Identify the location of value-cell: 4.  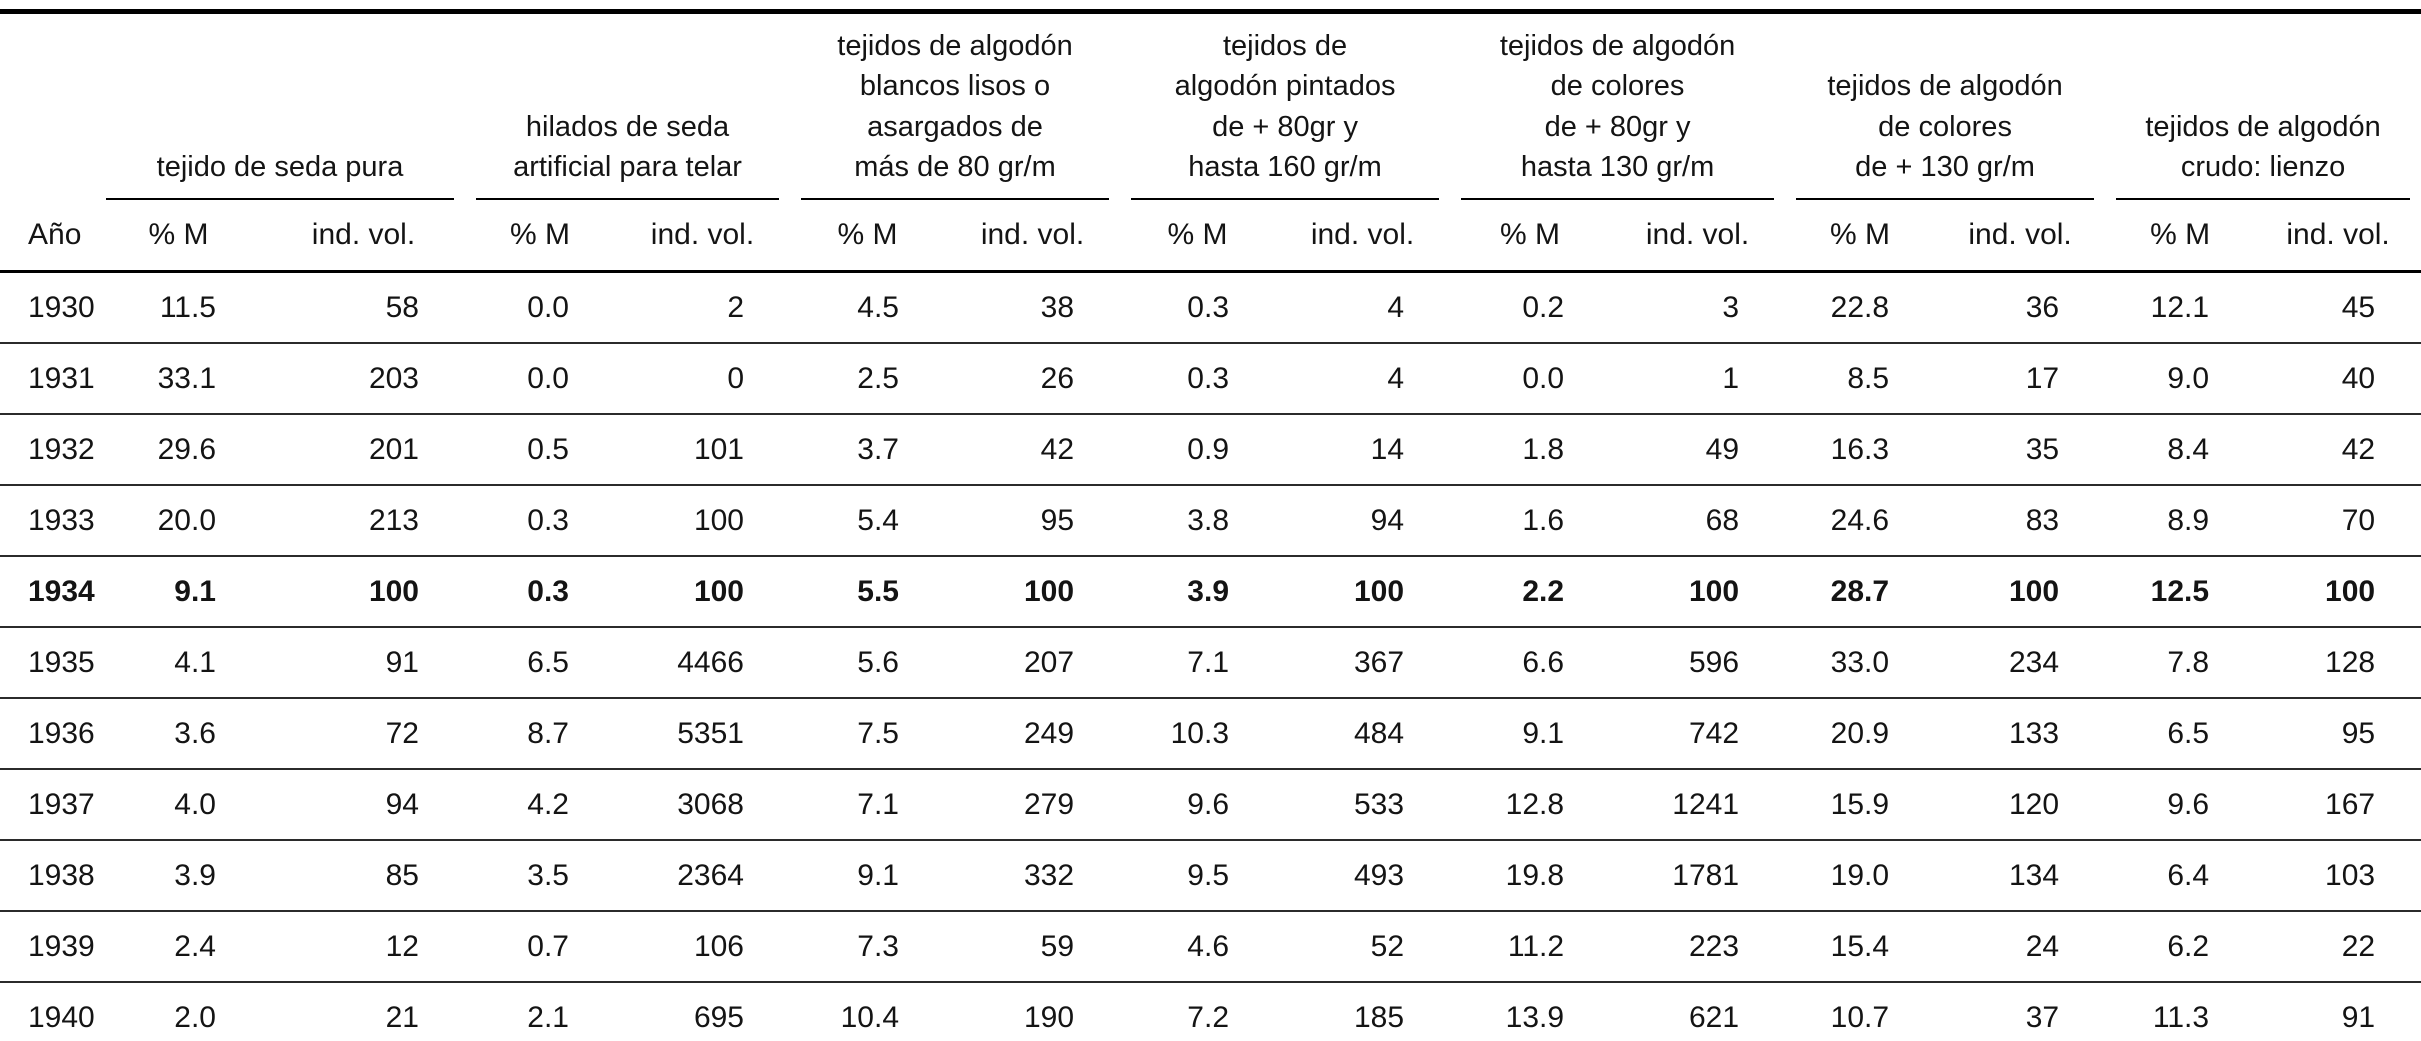
(1363, 379).